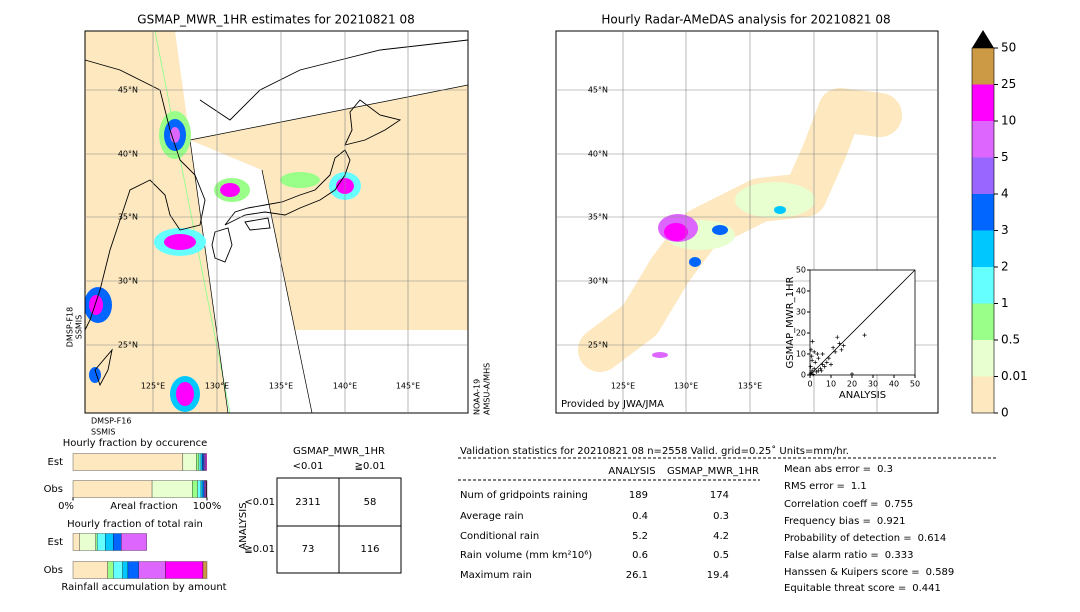  I want to click on stats-label: Conditional rain, so click(499, 536).